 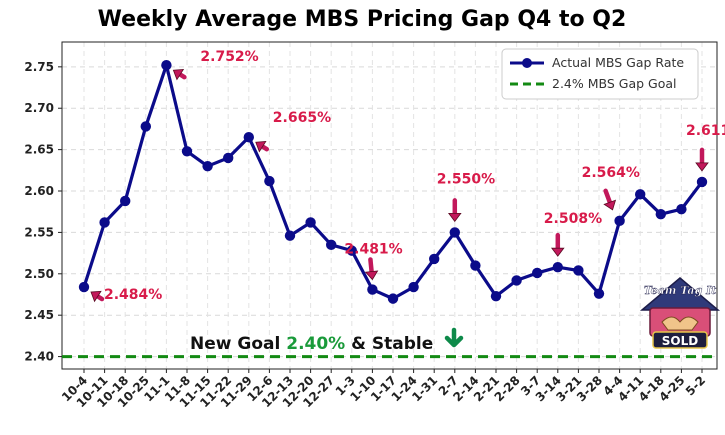 I want to click on x-tick-label: 5-2, so click(x=695, y=385).